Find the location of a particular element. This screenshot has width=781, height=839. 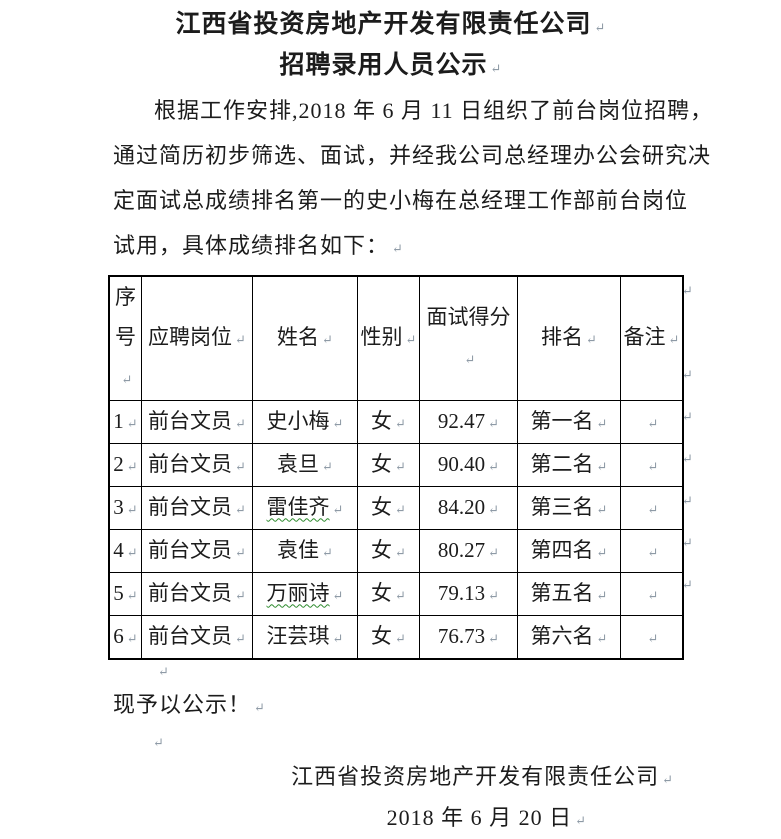

cell-rank: 第二名 ↵ is located at coordinates (569, 465).